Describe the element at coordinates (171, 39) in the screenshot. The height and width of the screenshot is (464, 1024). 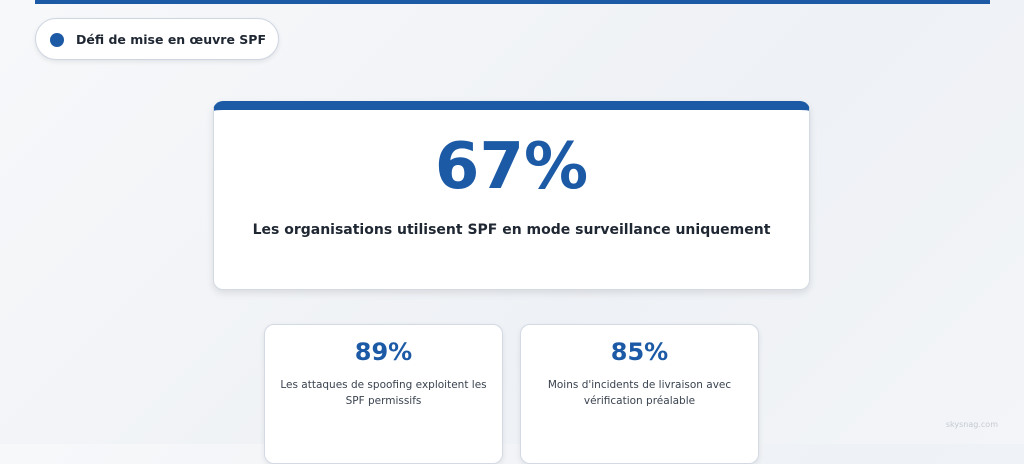
I see `badge-label: Défi de mise en œuvre SPF` at that location.